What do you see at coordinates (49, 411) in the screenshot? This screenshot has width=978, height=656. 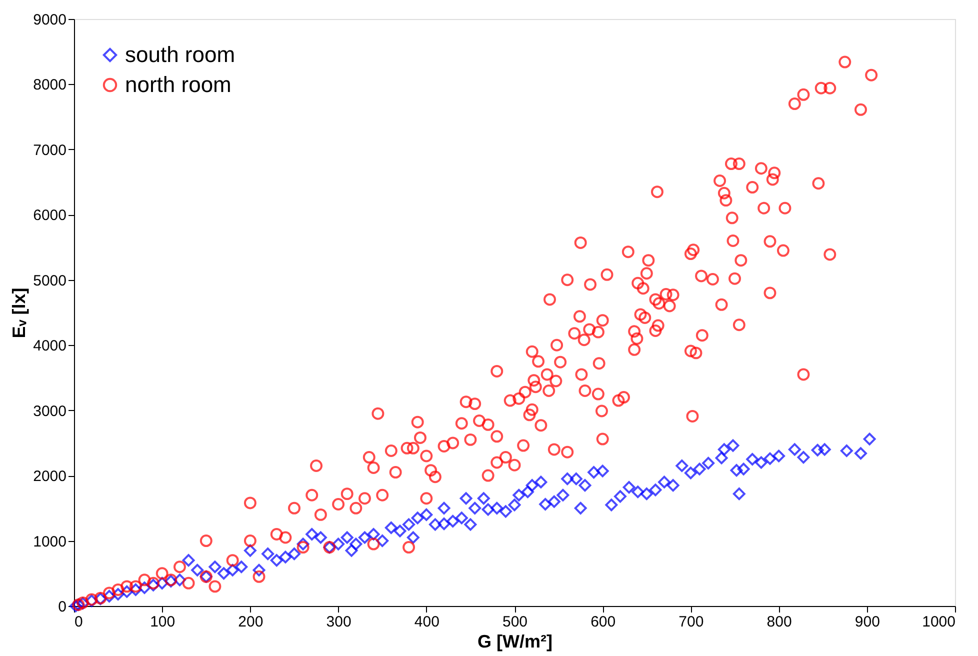 I see `y-tick-label: 3000` at bounding box center [49, 411].